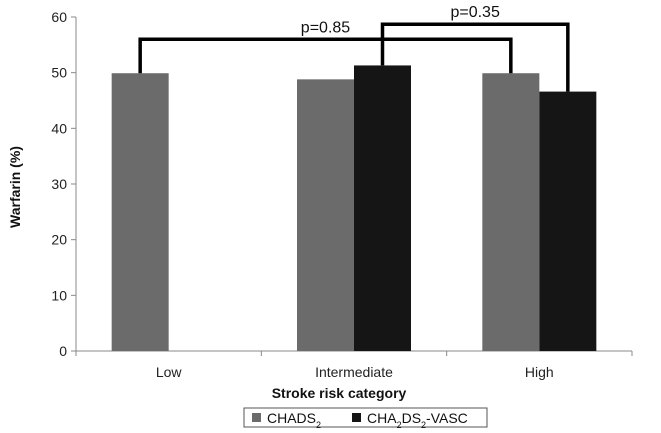  Describe the element at coordinates (59, 128) in the screenshot. I see `y-tick-label: 40` at that location.